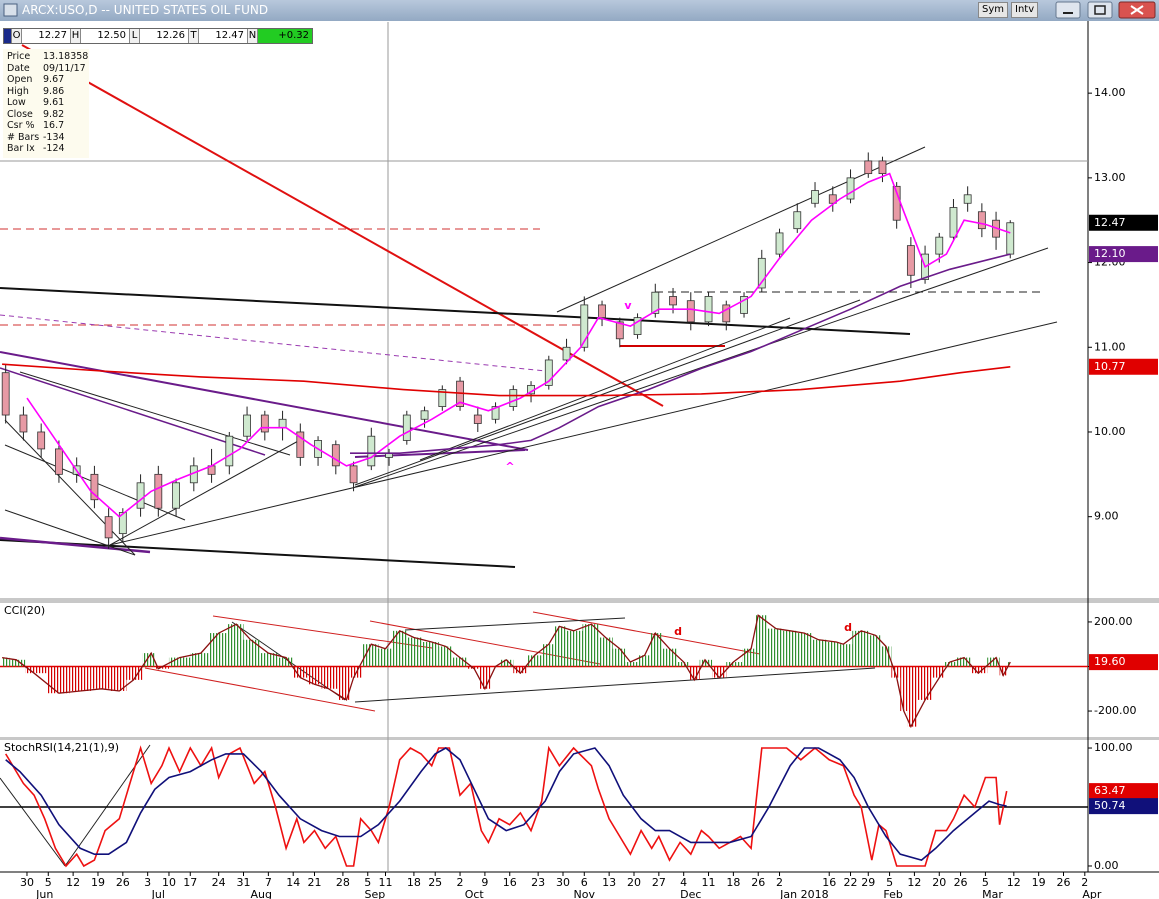  I want to click on x-tick-label: 30, so click(563, 882).